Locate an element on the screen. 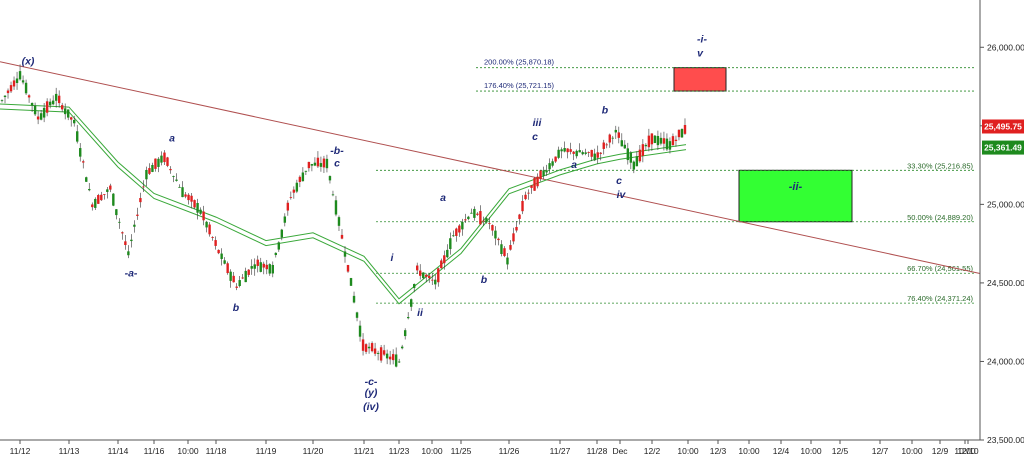 The image size is (1024, 464). wave-label: iv is located at coordinates (622, 195).